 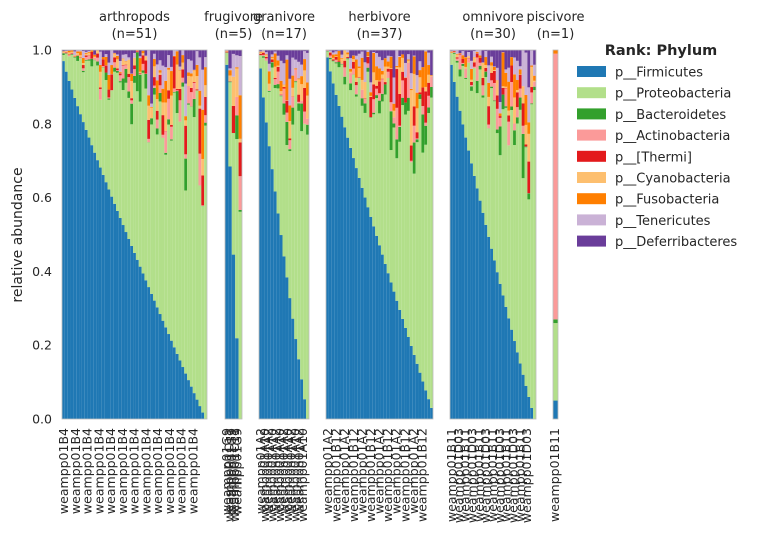 I want to click on panel-count: (n=30), so click(x=493, y=34).